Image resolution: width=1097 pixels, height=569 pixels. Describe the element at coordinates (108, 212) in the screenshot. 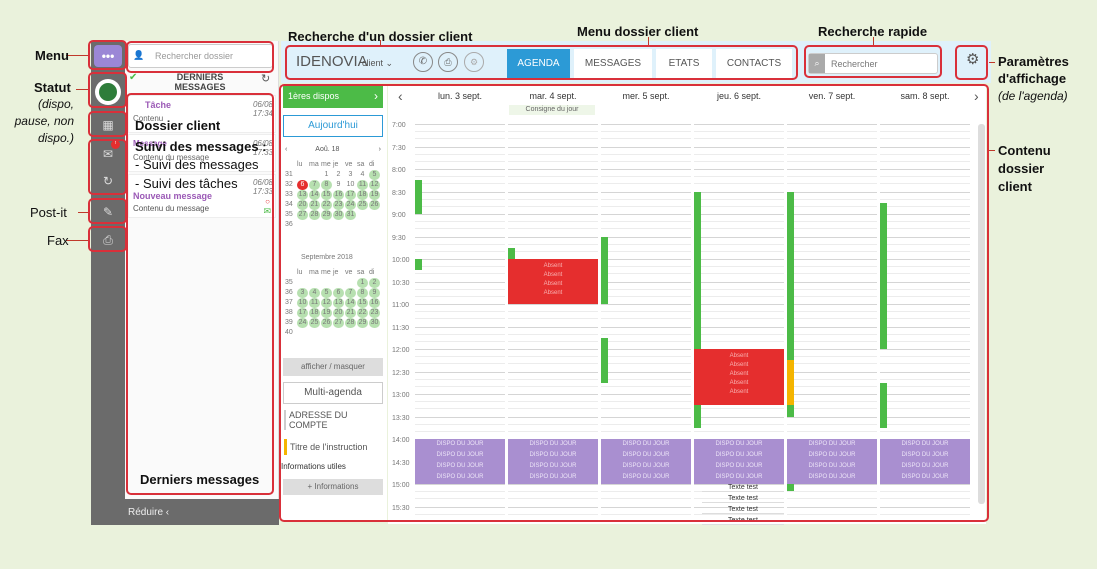

I see `postit-icon: ✎` at that location.